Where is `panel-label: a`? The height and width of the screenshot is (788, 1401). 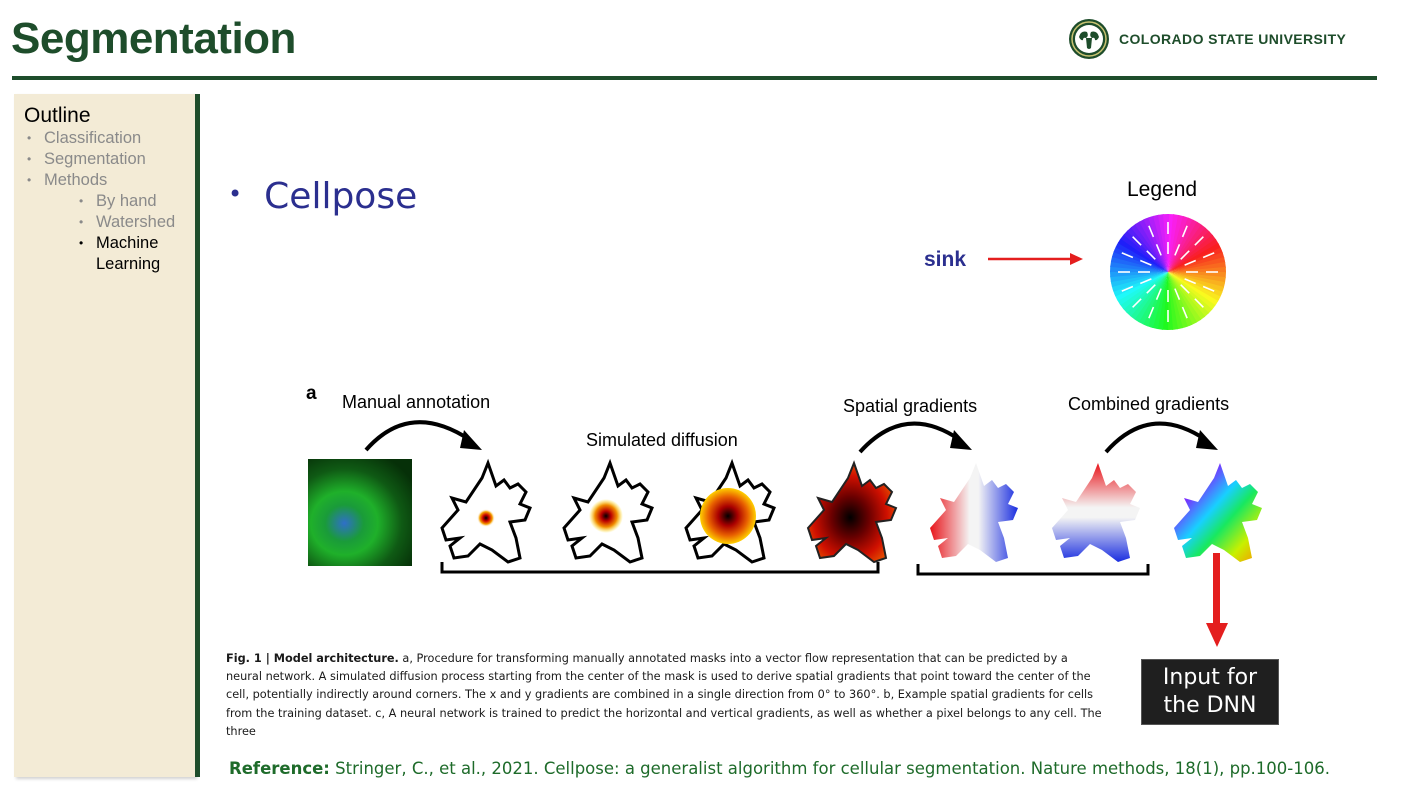
panel-label: a is located at coordinates (311, 393).